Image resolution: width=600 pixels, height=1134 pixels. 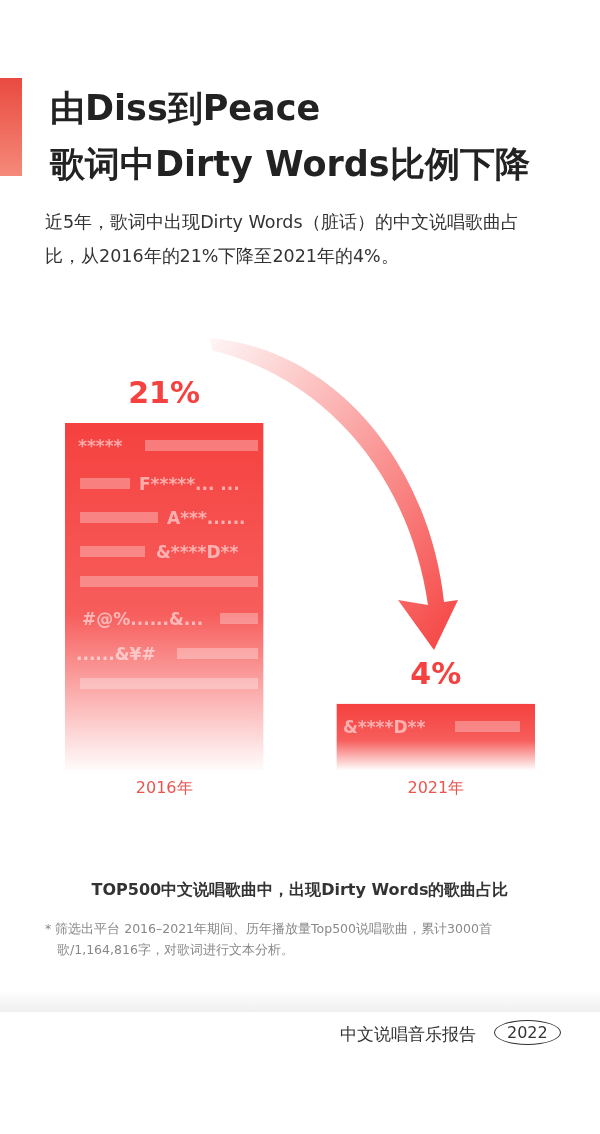 I want to click on annotation: *****, so click(x=100, y=446).